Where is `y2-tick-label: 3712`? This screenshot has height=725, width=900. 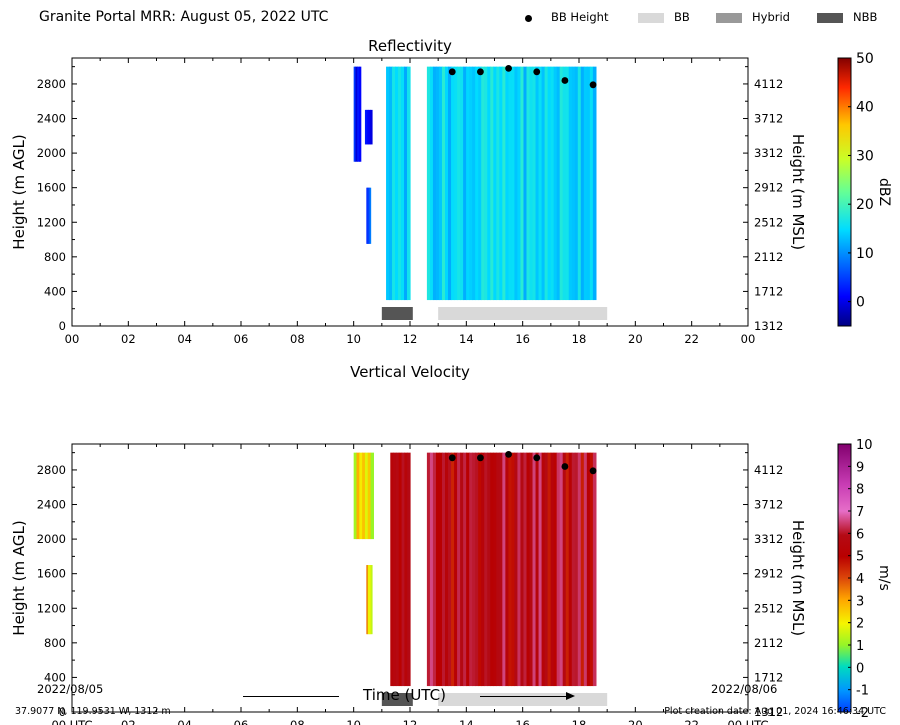
y2-tick-label: 3712 is located at coordinates (768, 119).